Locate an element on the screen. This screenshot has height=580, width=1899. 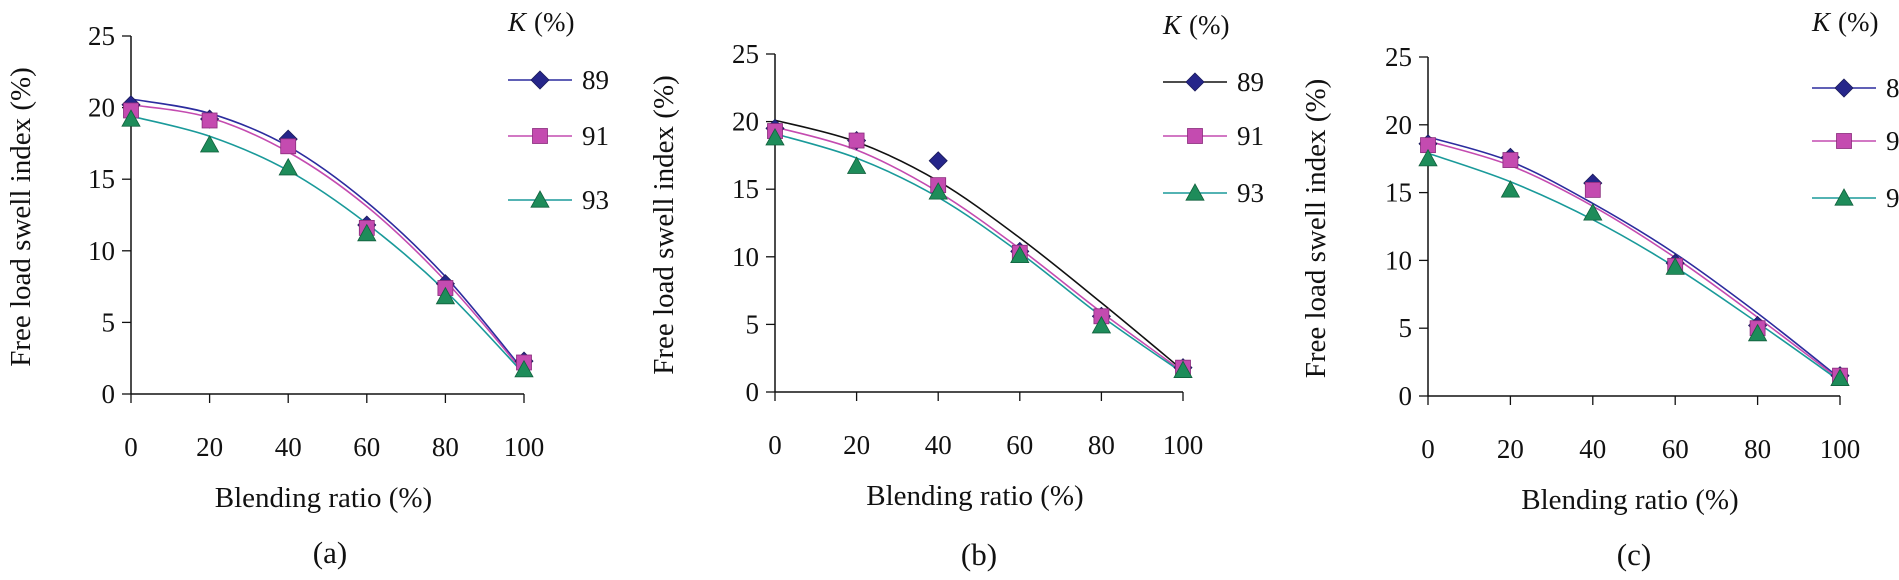
panel-label: (c) is located at coordinates (1634, 554).